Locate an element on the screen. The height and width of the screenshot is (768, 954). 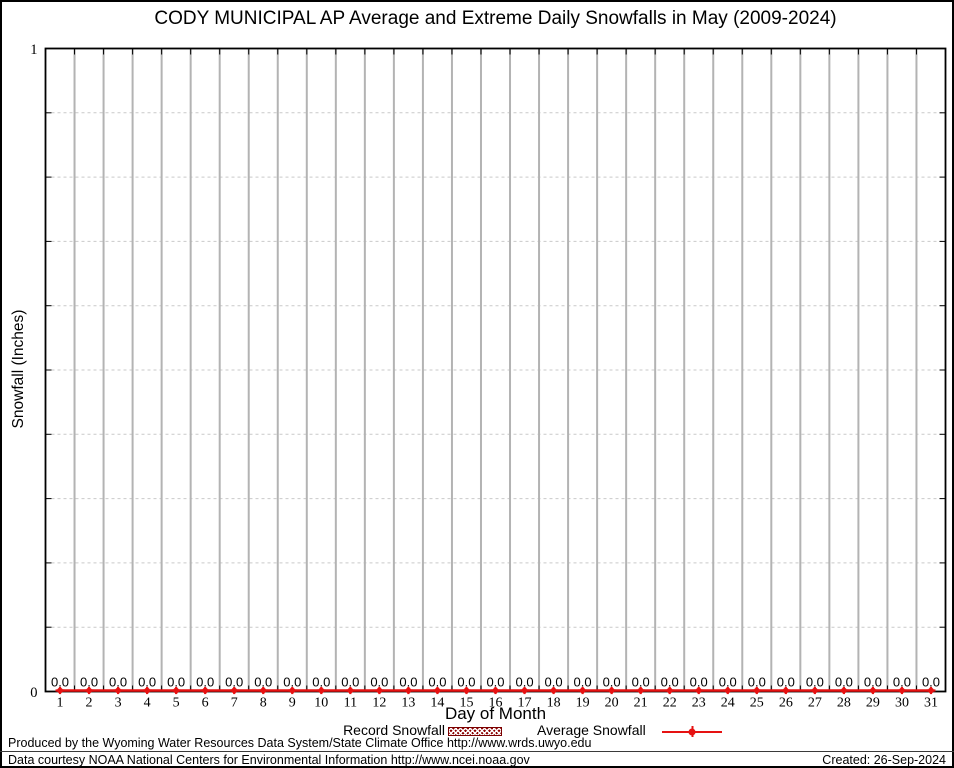
day-label: 3 is located at coordinates (118, 703).